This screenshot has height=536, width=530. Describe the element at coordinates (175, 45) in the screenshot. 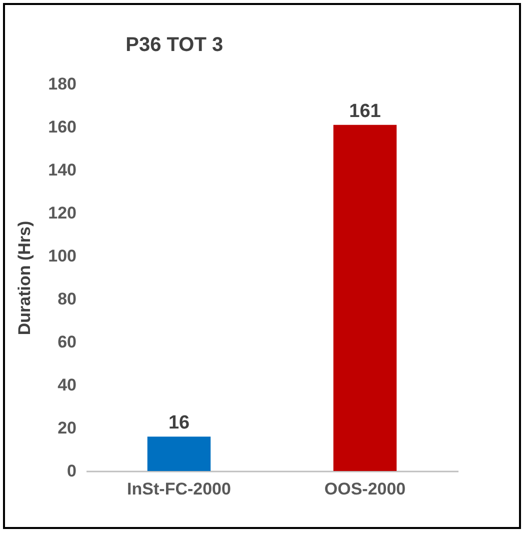

I see `chart-title: P36 TOT 3` at that location.